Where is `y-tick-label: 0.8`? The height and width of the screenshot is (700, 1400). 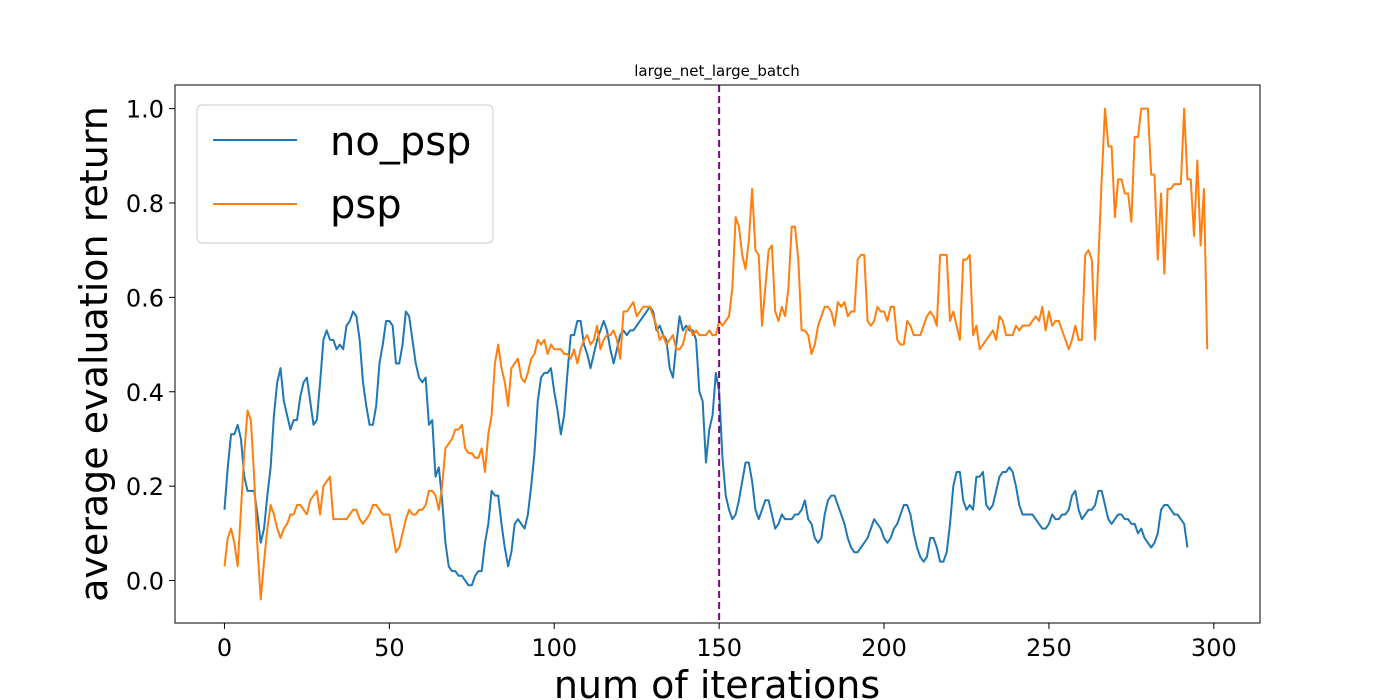
y-tick-label: 0.8 is located at coordinates (145, 204).